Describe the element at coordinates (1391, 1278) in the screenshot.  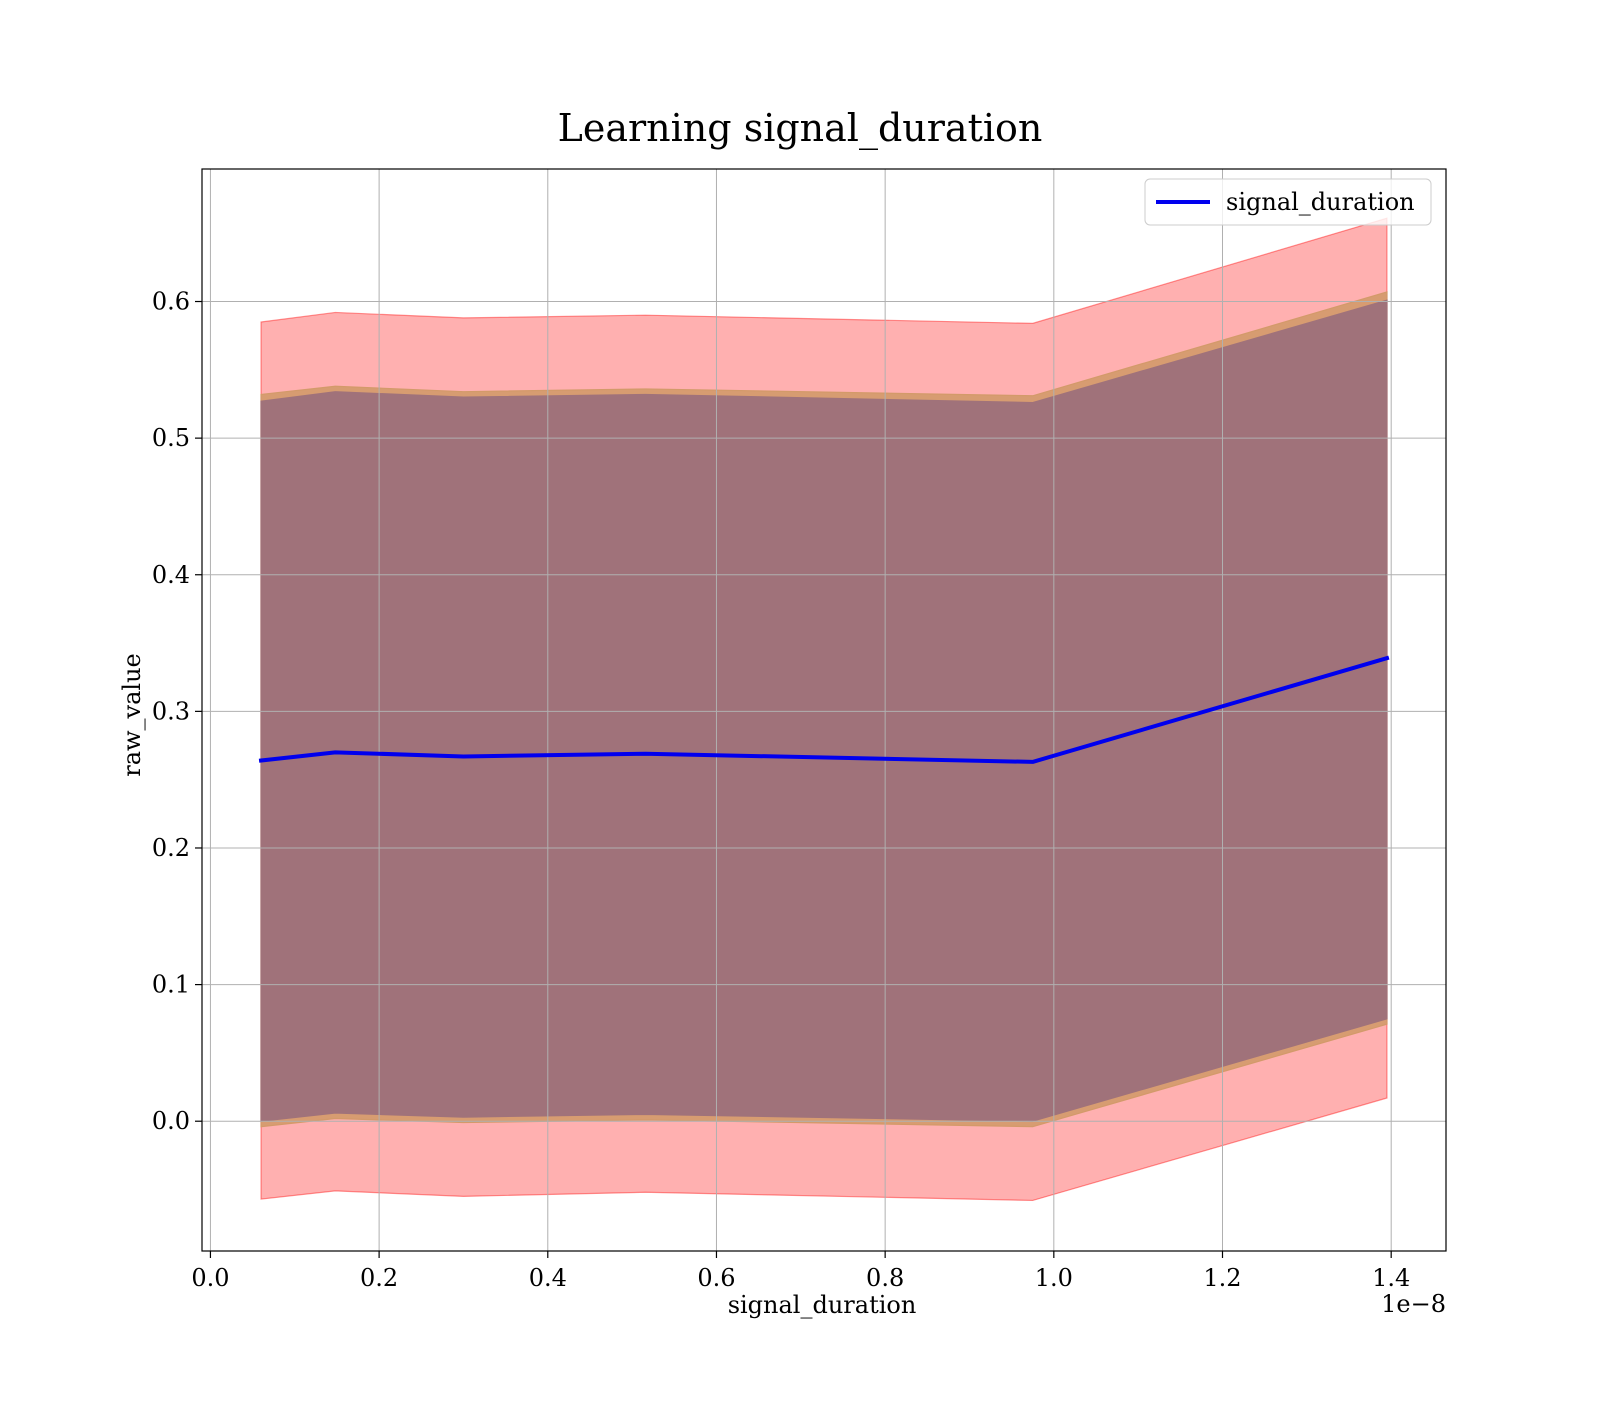
I see `x-tick-label: 1.4` at that location.